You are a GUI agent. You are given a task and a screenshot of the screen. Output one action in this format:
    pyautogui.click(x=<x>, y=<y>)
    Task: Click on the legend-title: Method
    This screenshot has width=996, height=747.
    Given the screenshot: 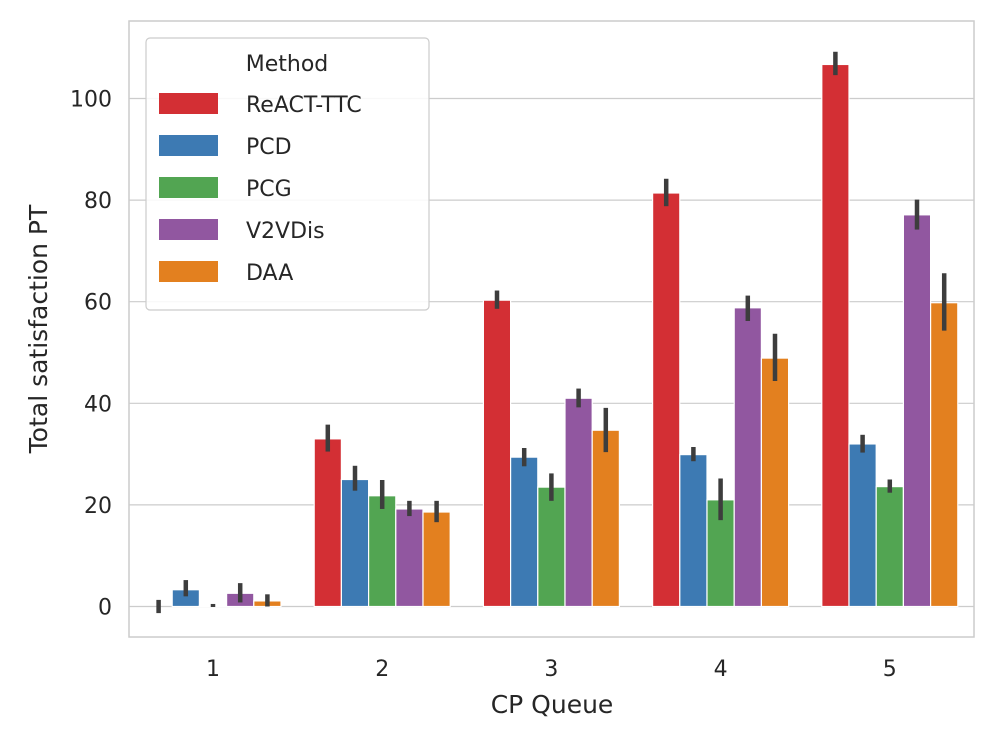 What is the action you would take?
    pyautogui.click(x=287, y=64)
    